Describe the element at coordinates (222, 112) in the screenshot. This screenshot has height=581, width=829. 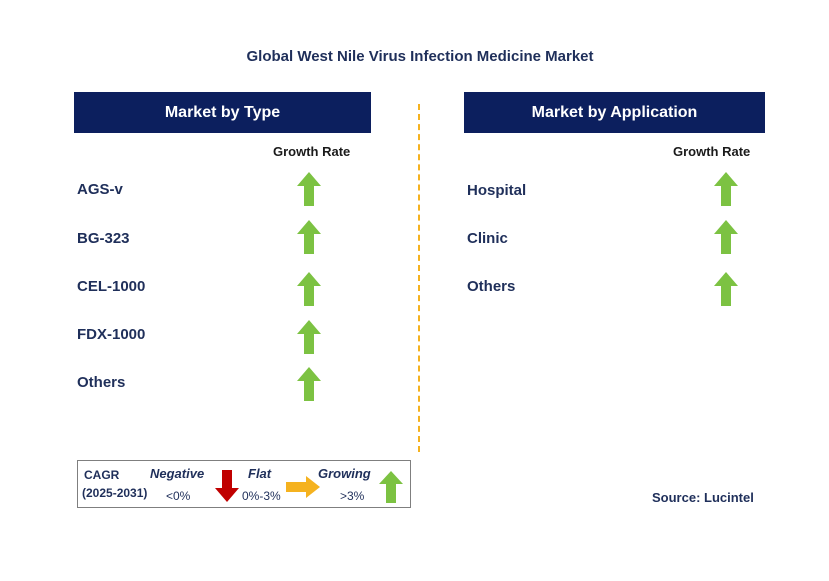
I see `market-by-type-header: Market by Type` at that location.